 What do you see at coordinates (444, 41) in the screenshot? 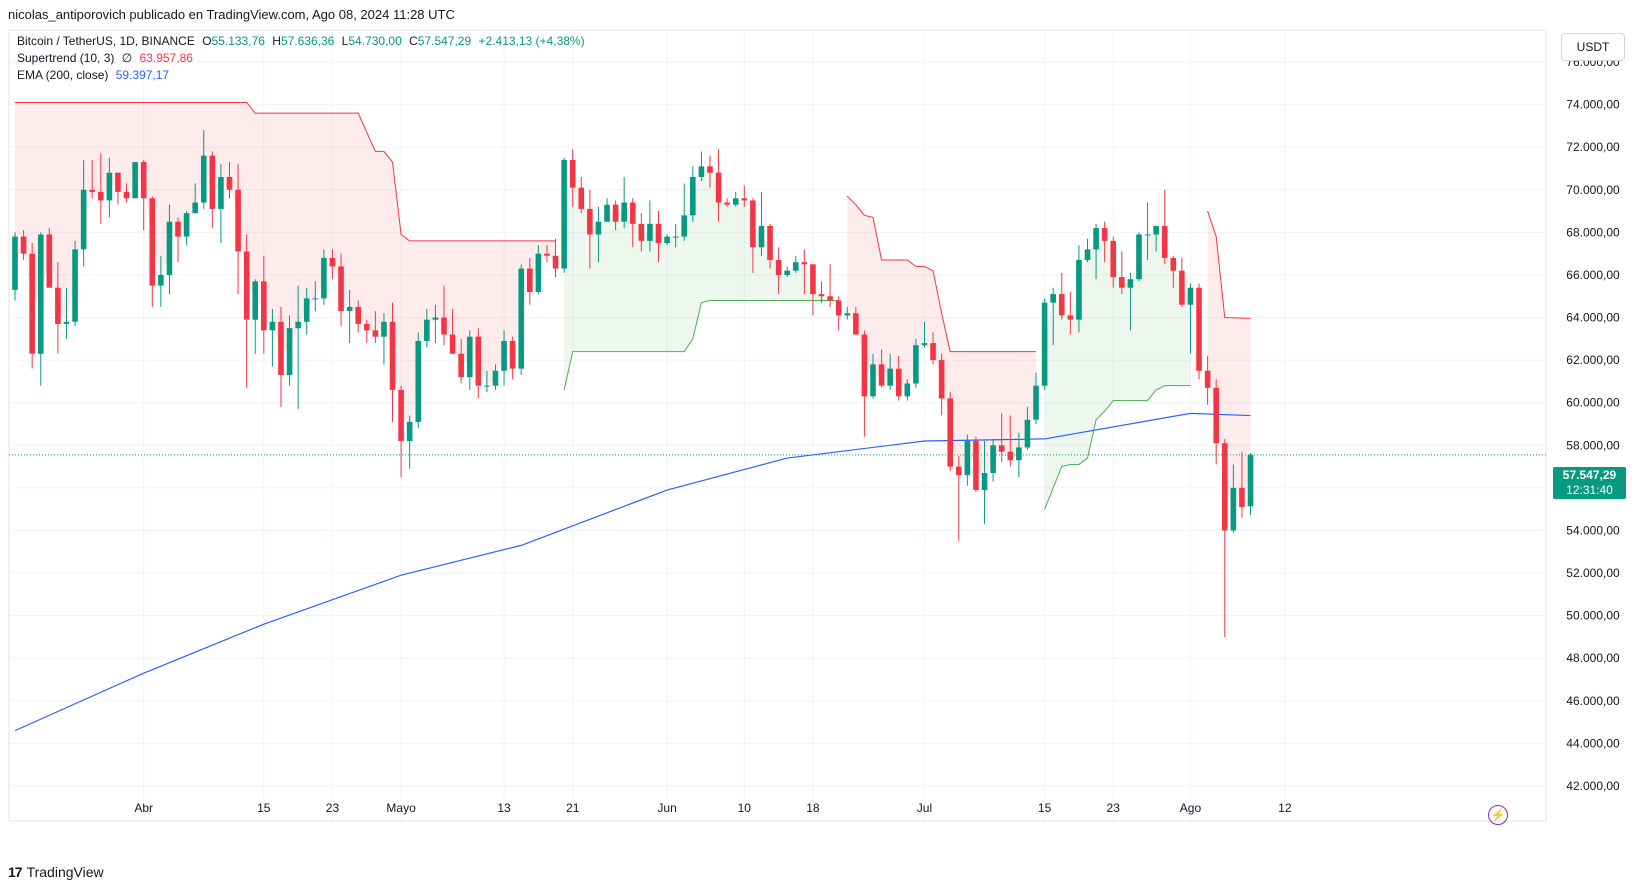
I see `legend-close-value: 57.547,29` at bounding box center [444, 41].